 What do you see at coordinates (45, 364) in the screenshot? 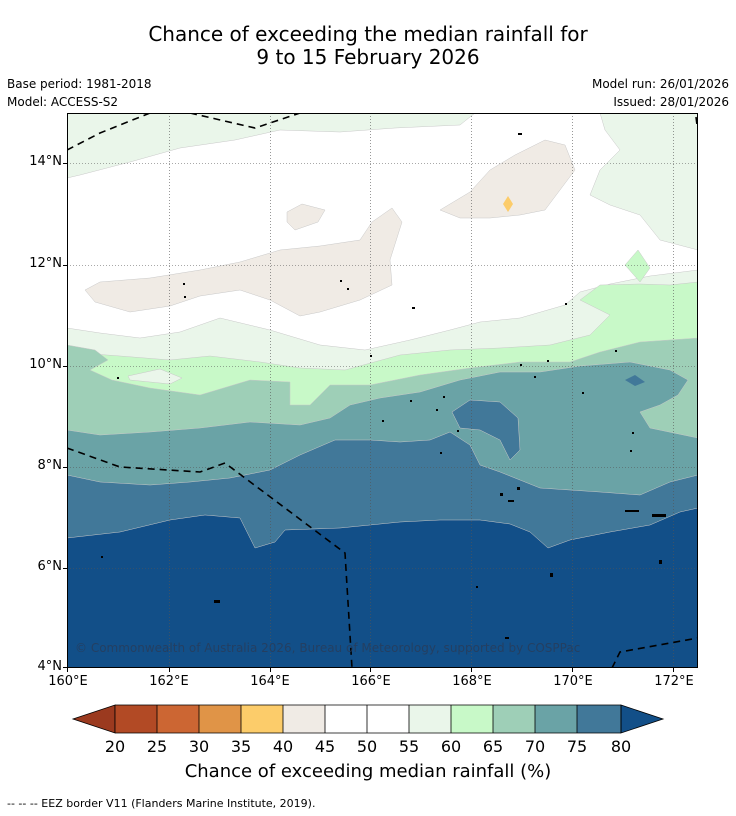
I see `y-tick-label: 10°N` at bounding box center [45, 364].